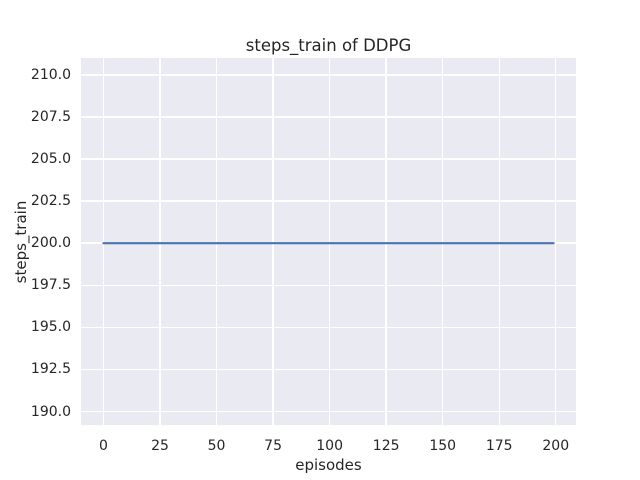 The image size is (640, 480). I want to click on series-plot, so click(328, 243).